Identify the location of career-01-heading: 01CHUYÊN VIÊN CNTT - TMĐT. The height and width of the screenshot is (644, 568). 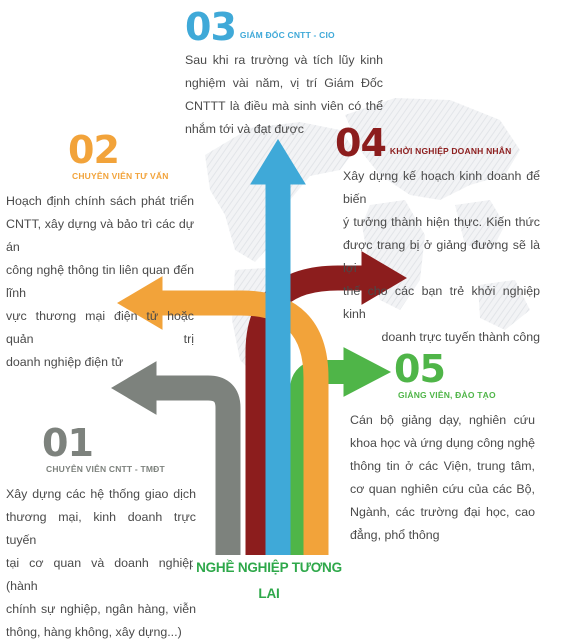
(101, 452).